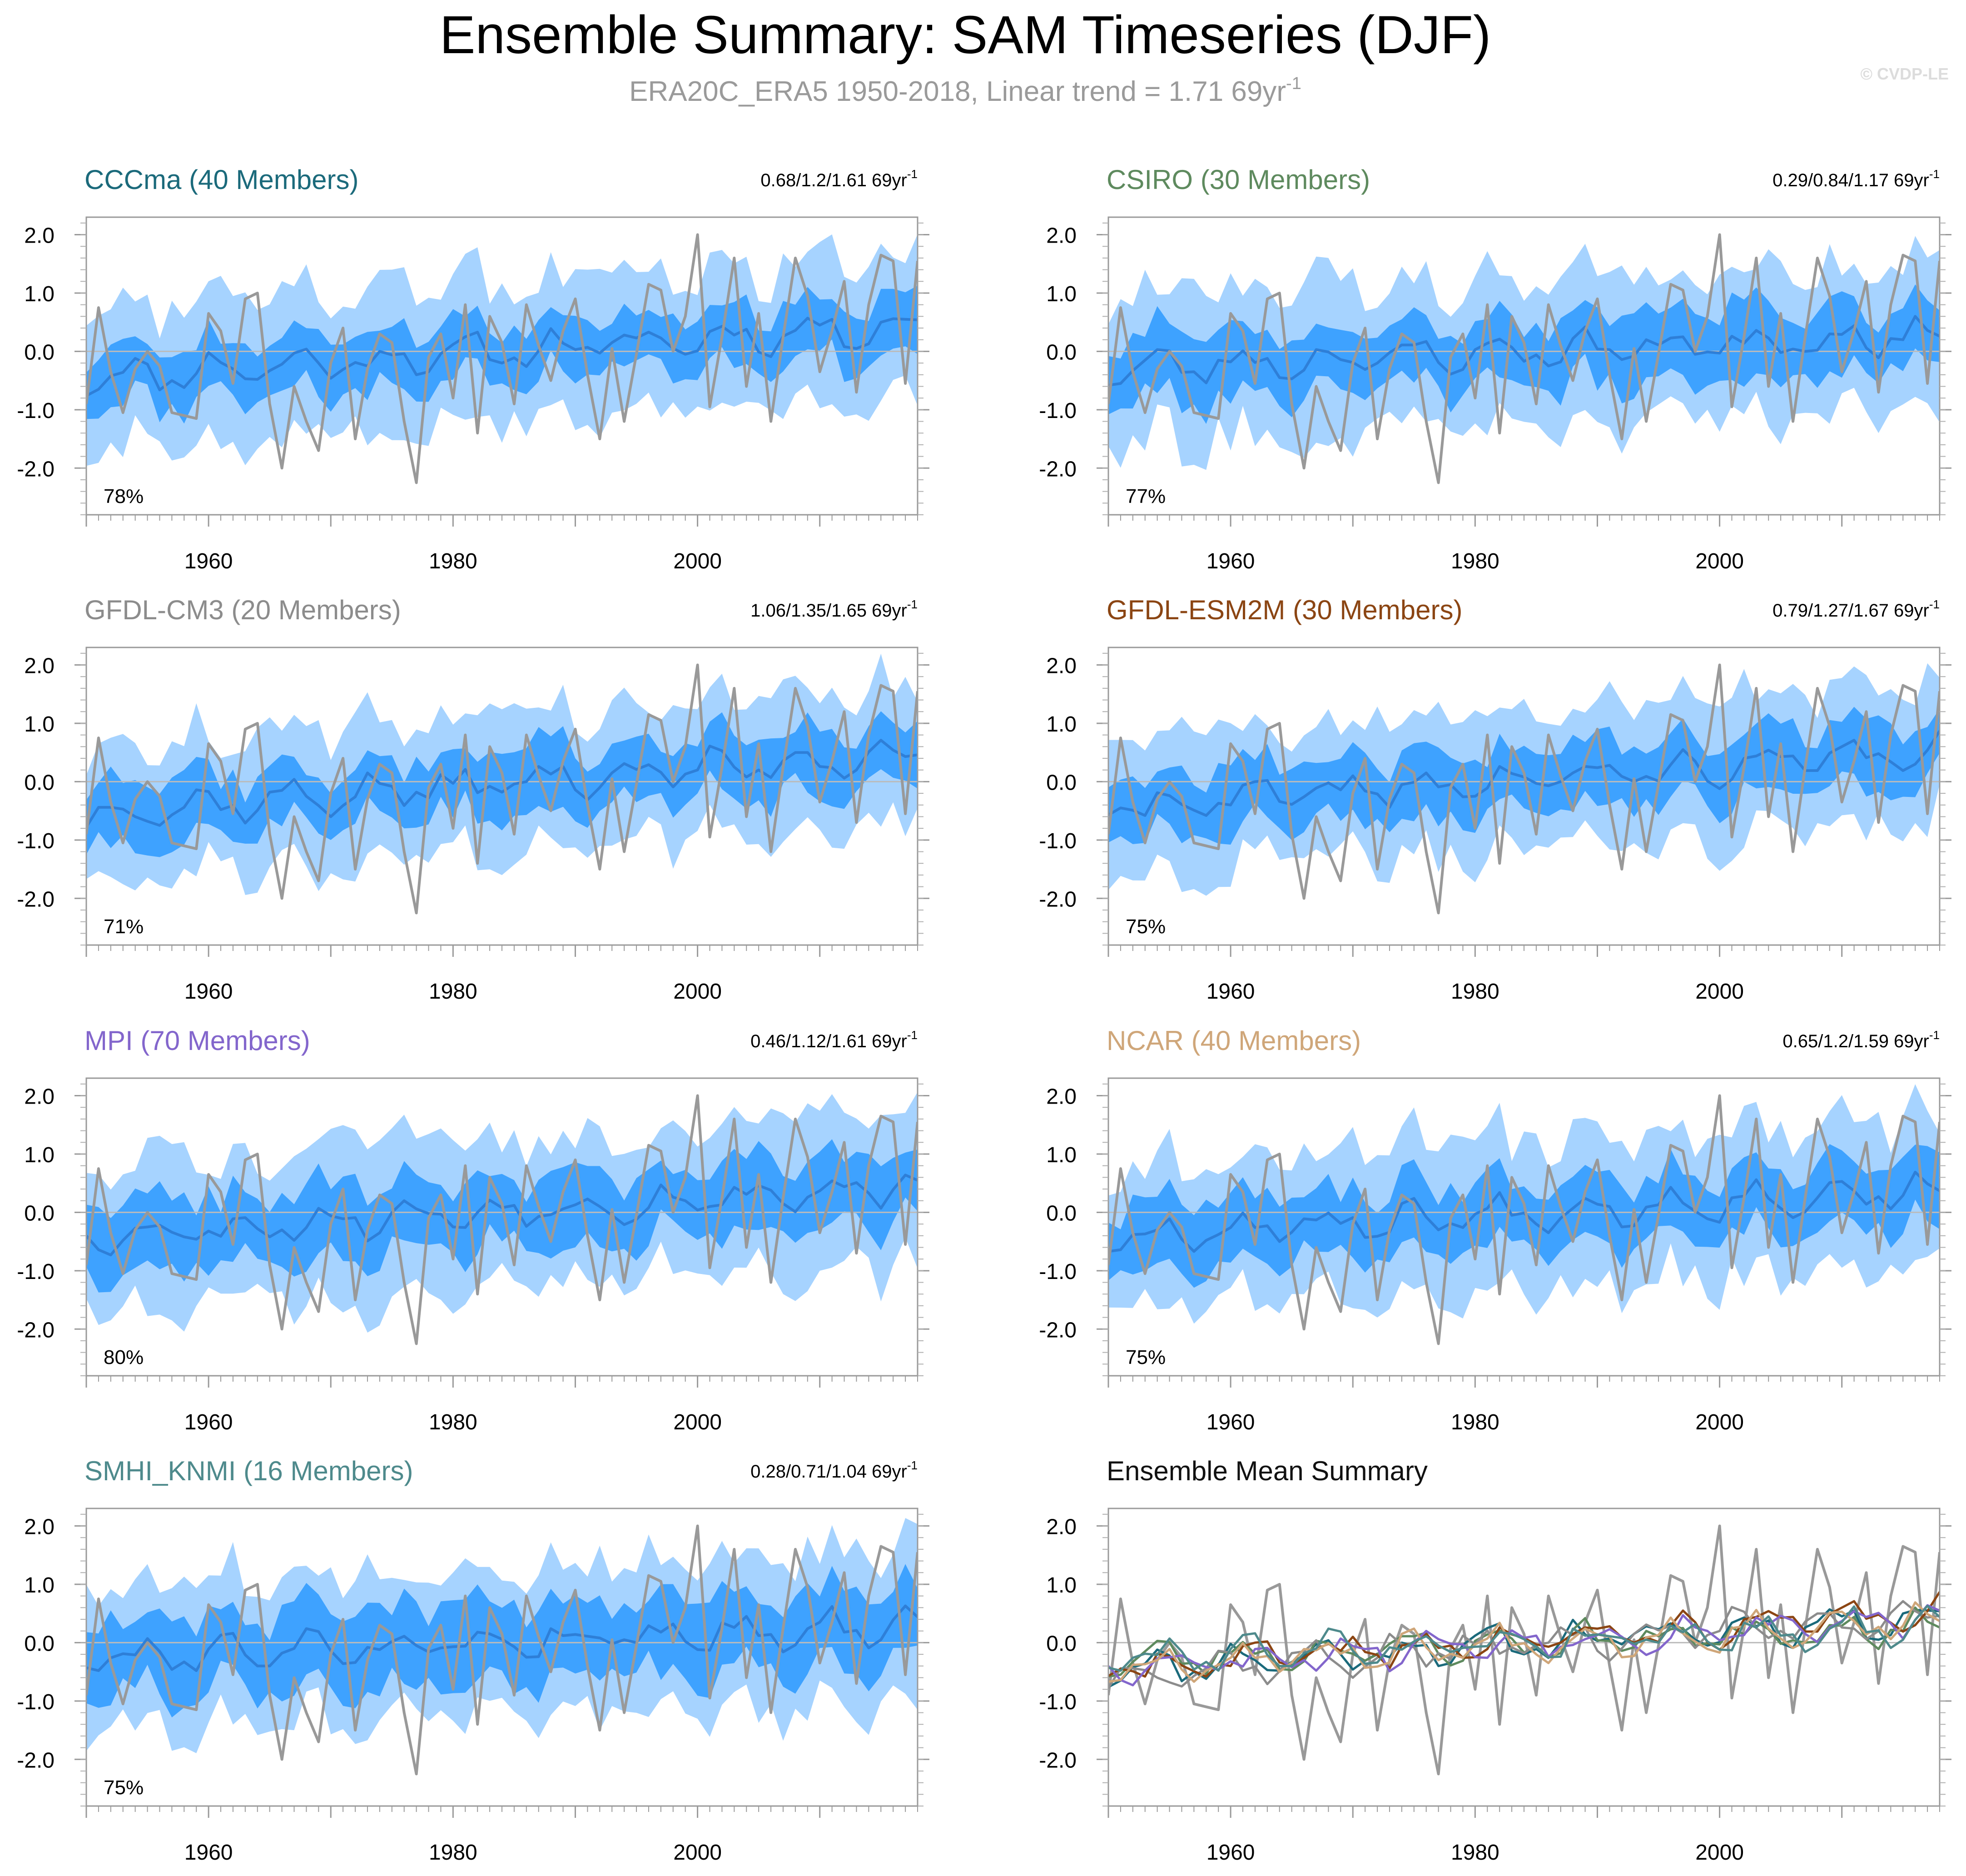 This screenshot has width=1966, height=1876. What do you see at coordinates (124, 1357) in the screenshot?
I see `agreement-percent: 80%` at bounding box center [124, 1357].